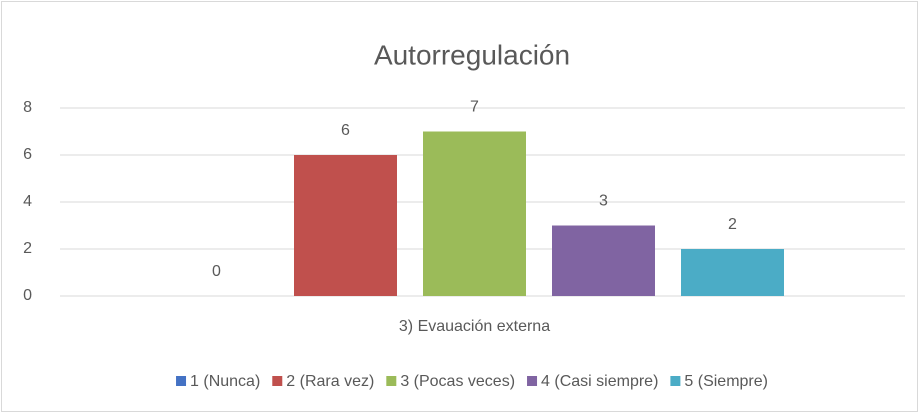 The height and width of the screenshot is (414, 920). I want to click on chart-title: Autorregulación, so click(472, 54).